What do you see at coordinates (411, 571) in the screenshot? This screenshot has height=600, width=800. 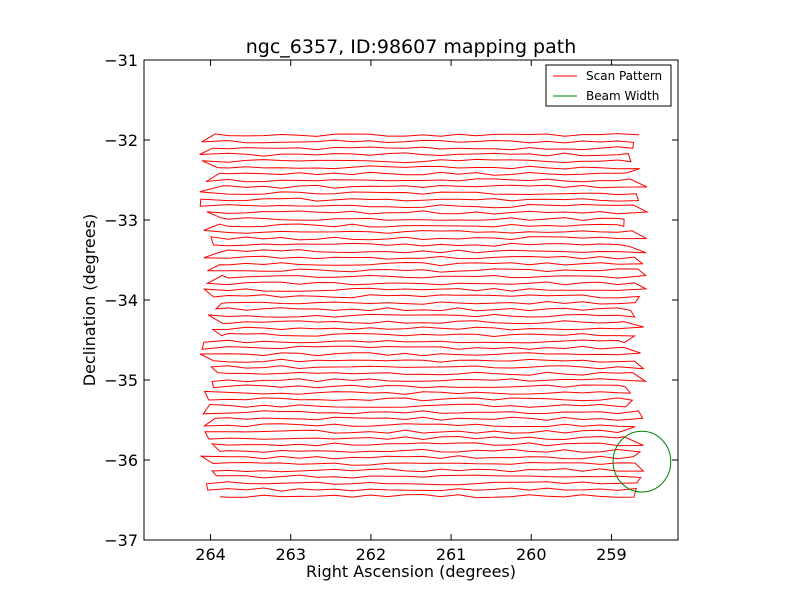 I see `x-axis-label: Right Ascension (degrees)` at bounding box center [411, 571].